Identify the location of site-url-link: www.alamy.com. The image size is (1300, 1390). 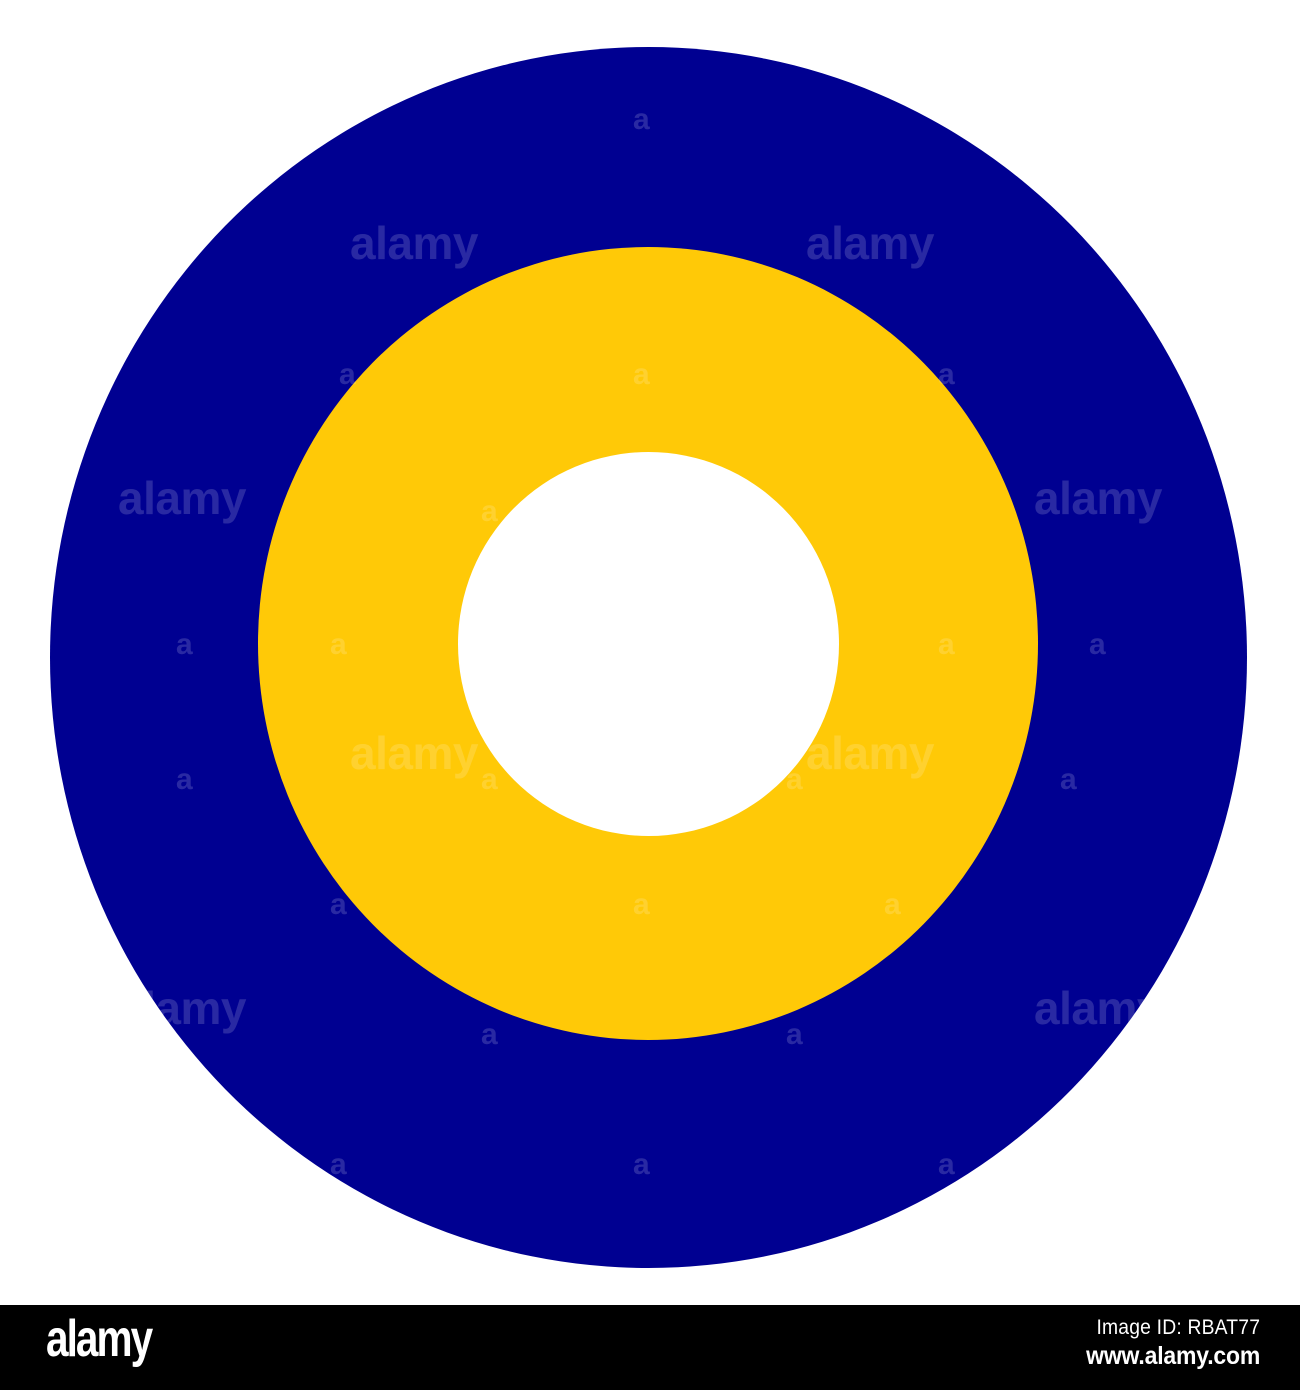
(1172, 1356).